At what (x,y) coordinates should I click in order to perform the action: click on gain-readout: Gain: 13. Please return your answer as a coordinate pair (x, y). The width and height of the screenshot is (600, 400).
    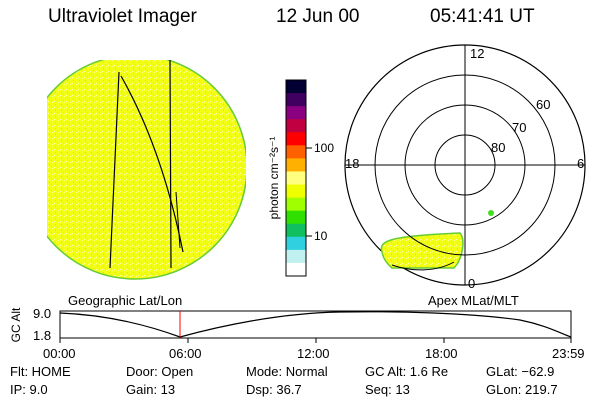
    Looking at the image, I should click on (151, 389).